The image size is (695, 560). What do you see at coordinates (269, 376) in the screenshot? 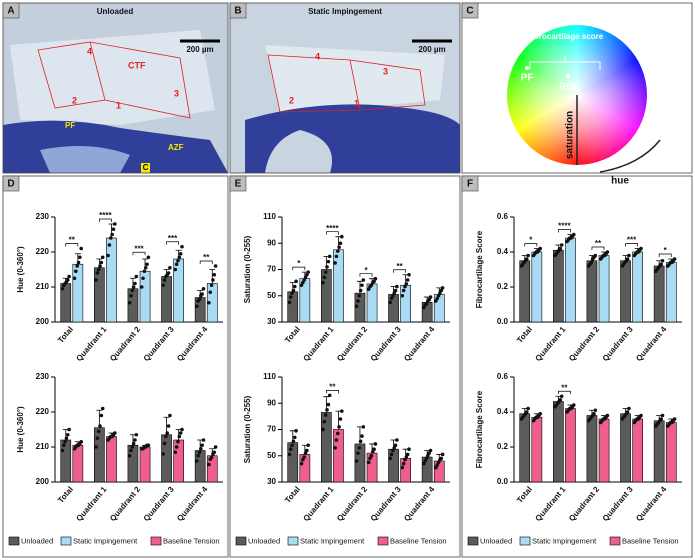
I see `y-tick-label: 110` at bounding box center [269, 376].